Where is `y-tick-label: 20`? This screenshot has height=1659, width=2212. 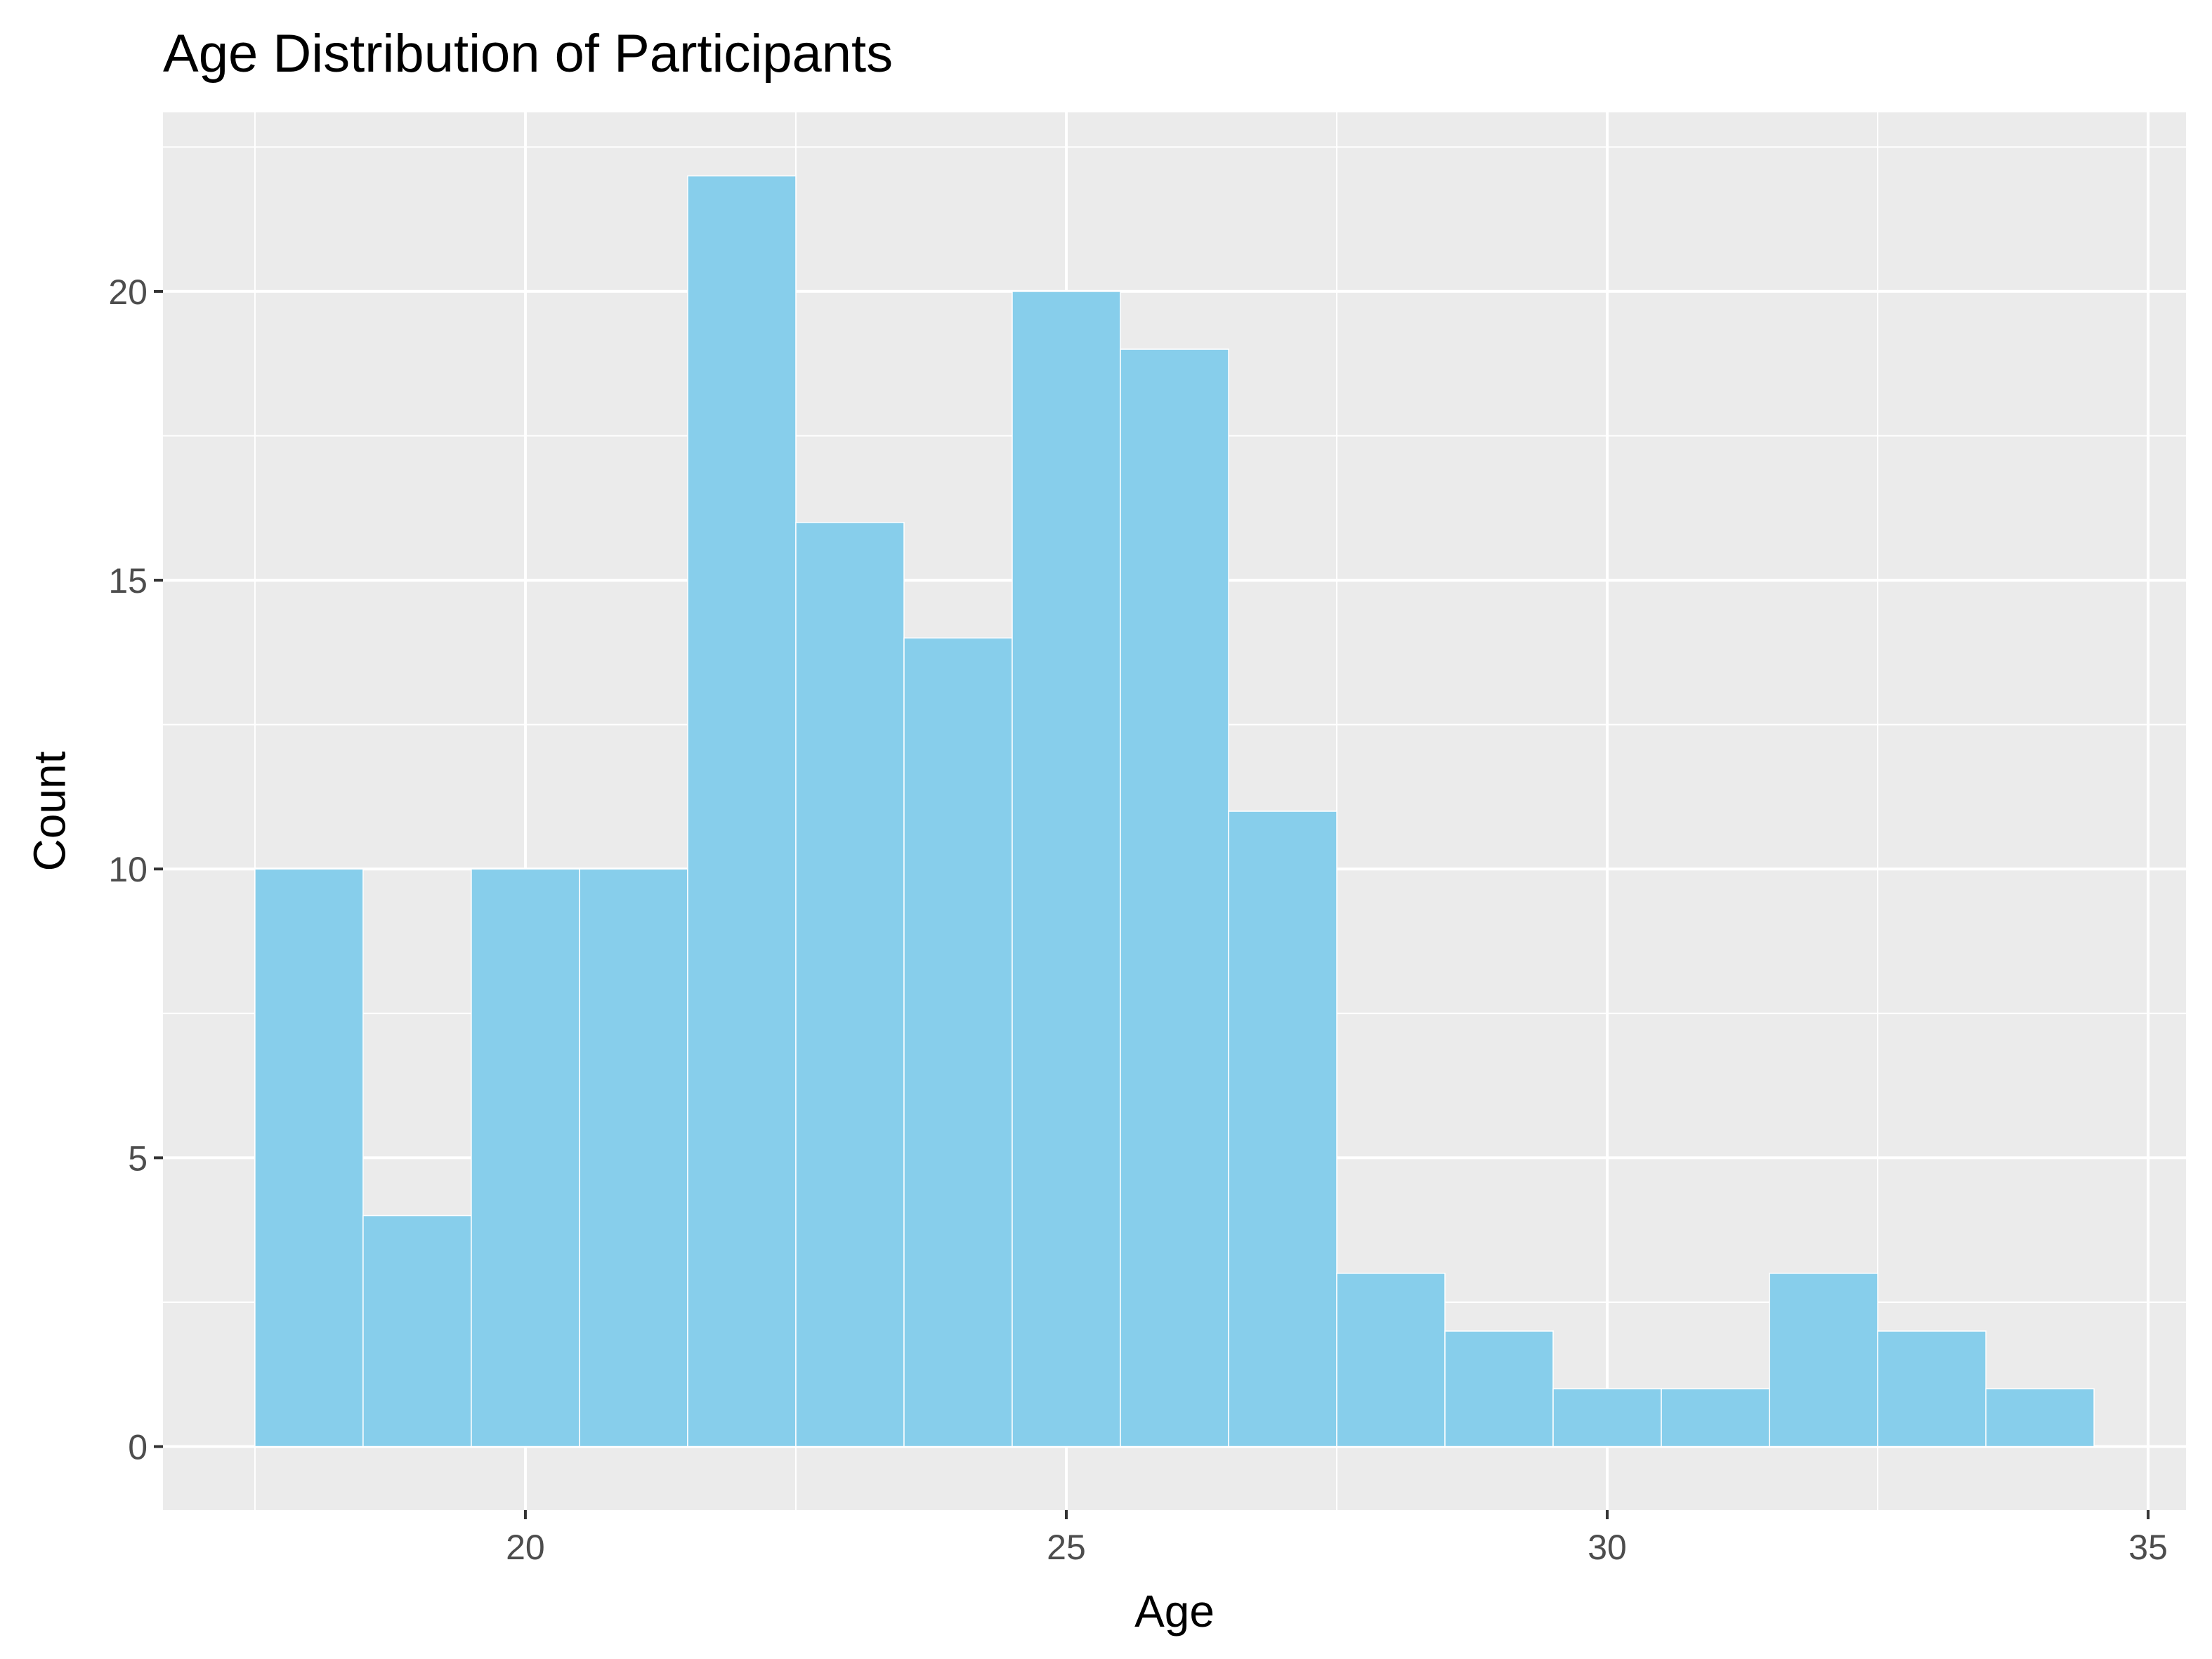 y-tick-label: 20 is located at coordinates (128, 292).